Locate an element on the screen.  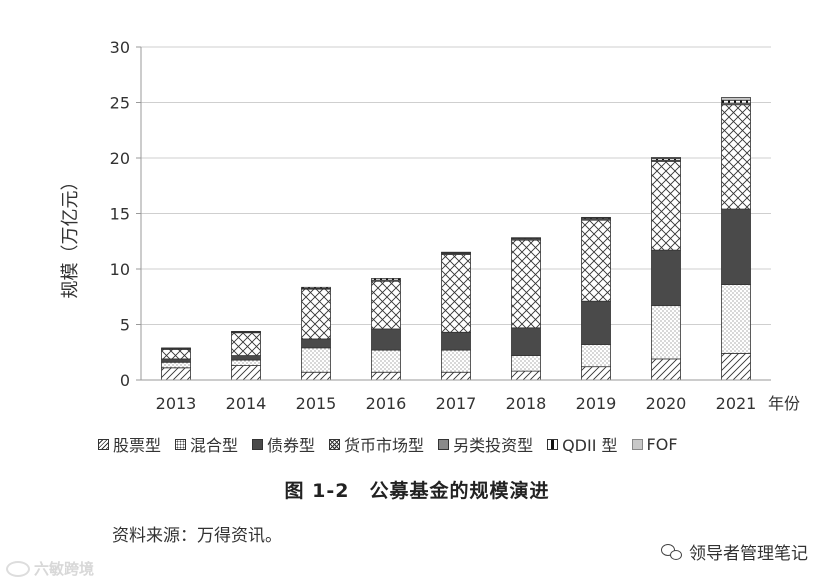
x-tick-label: 2016 is located at coordinates (386, 403).